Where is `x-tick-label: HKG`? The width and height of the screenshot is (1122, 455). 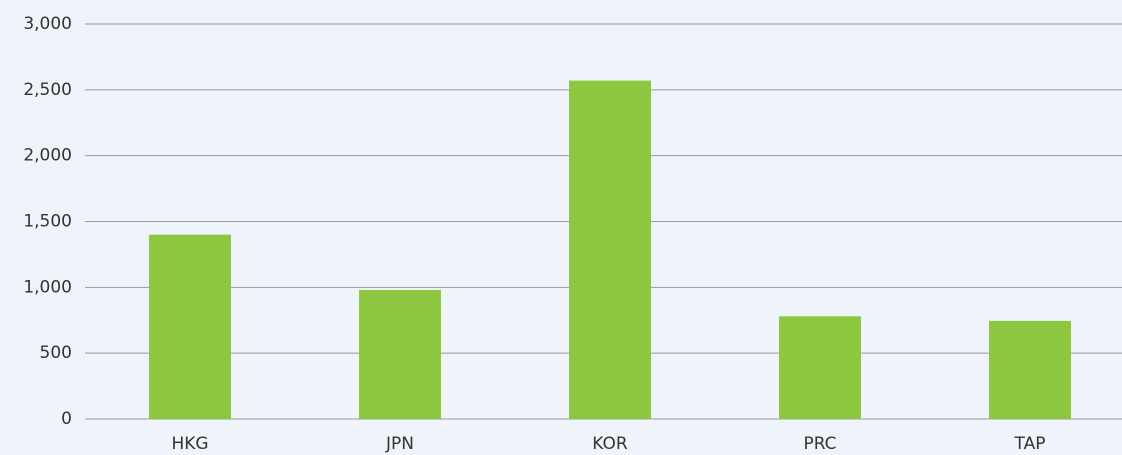 x-tick-label: HKG is located at coordinates (189, 444).